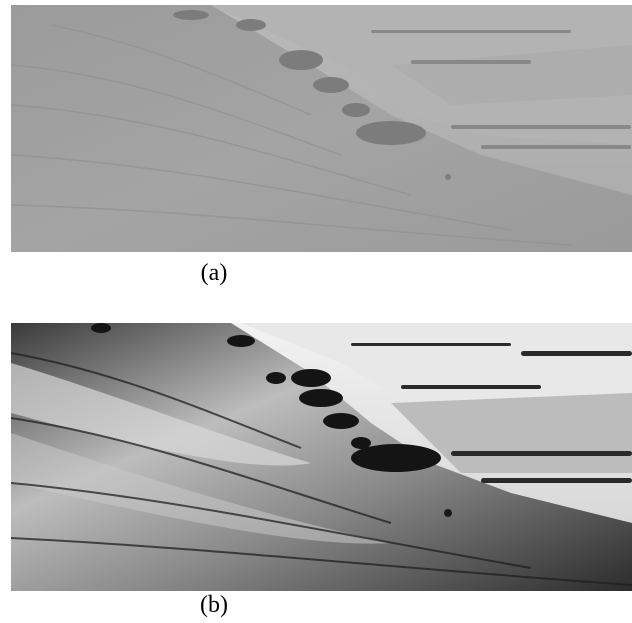 Image resolution: width=632 pixels, height=623 pixels. I want to click on caption-a: (a), so click(214, 273).